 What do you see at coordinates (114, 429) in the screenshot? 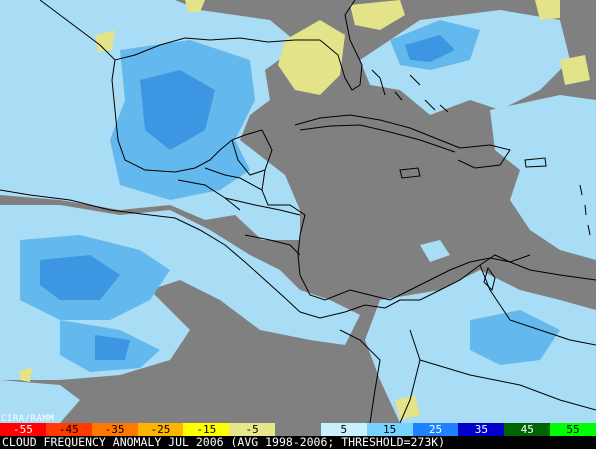
I see `legend-bin: -35` at bounding box center [114, 429].